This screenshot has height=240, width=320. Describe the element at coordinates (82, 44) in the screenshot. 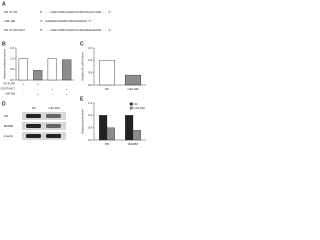

I see `panel-label: C` at that location.